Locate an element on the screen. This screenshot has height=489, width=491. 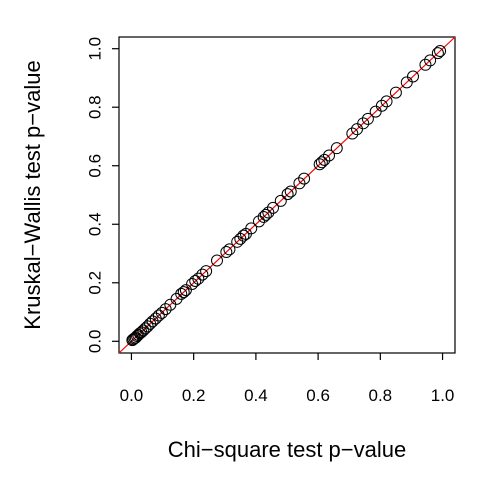
y-axis-title: Kruskal−Wallis test p−value is located at coordinates (32, 194).